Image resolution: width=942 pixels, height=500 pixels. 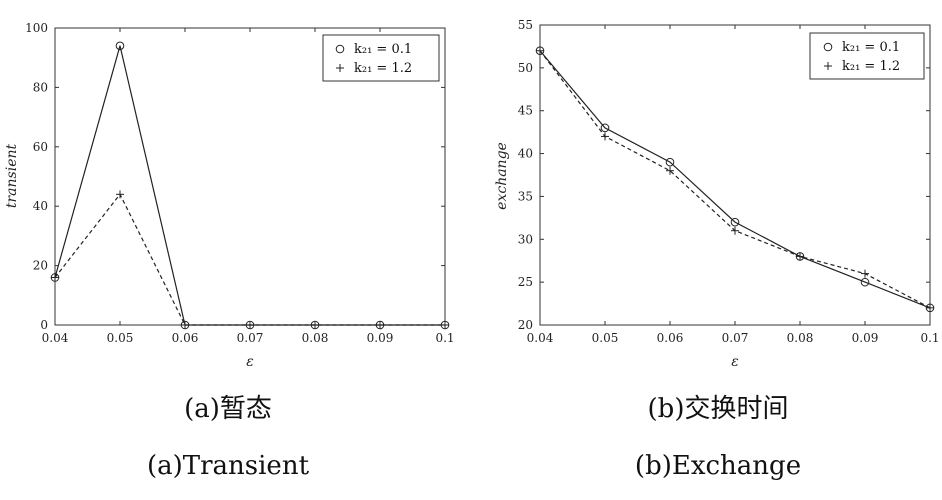 I want to click on y-tick-label: 100, so click(x=36, y=28).